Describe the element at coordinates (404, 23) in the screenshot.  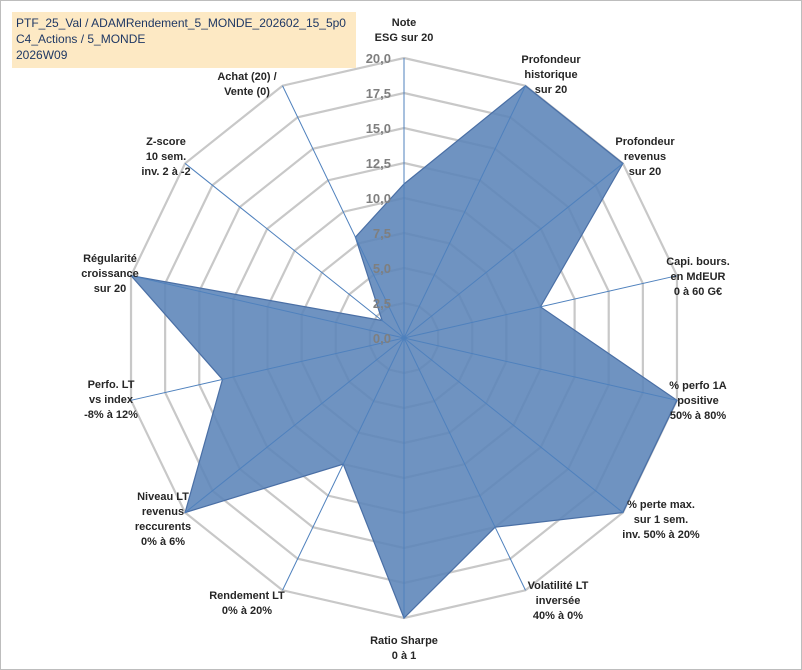
I see `axis-label-line: Note` at that location.